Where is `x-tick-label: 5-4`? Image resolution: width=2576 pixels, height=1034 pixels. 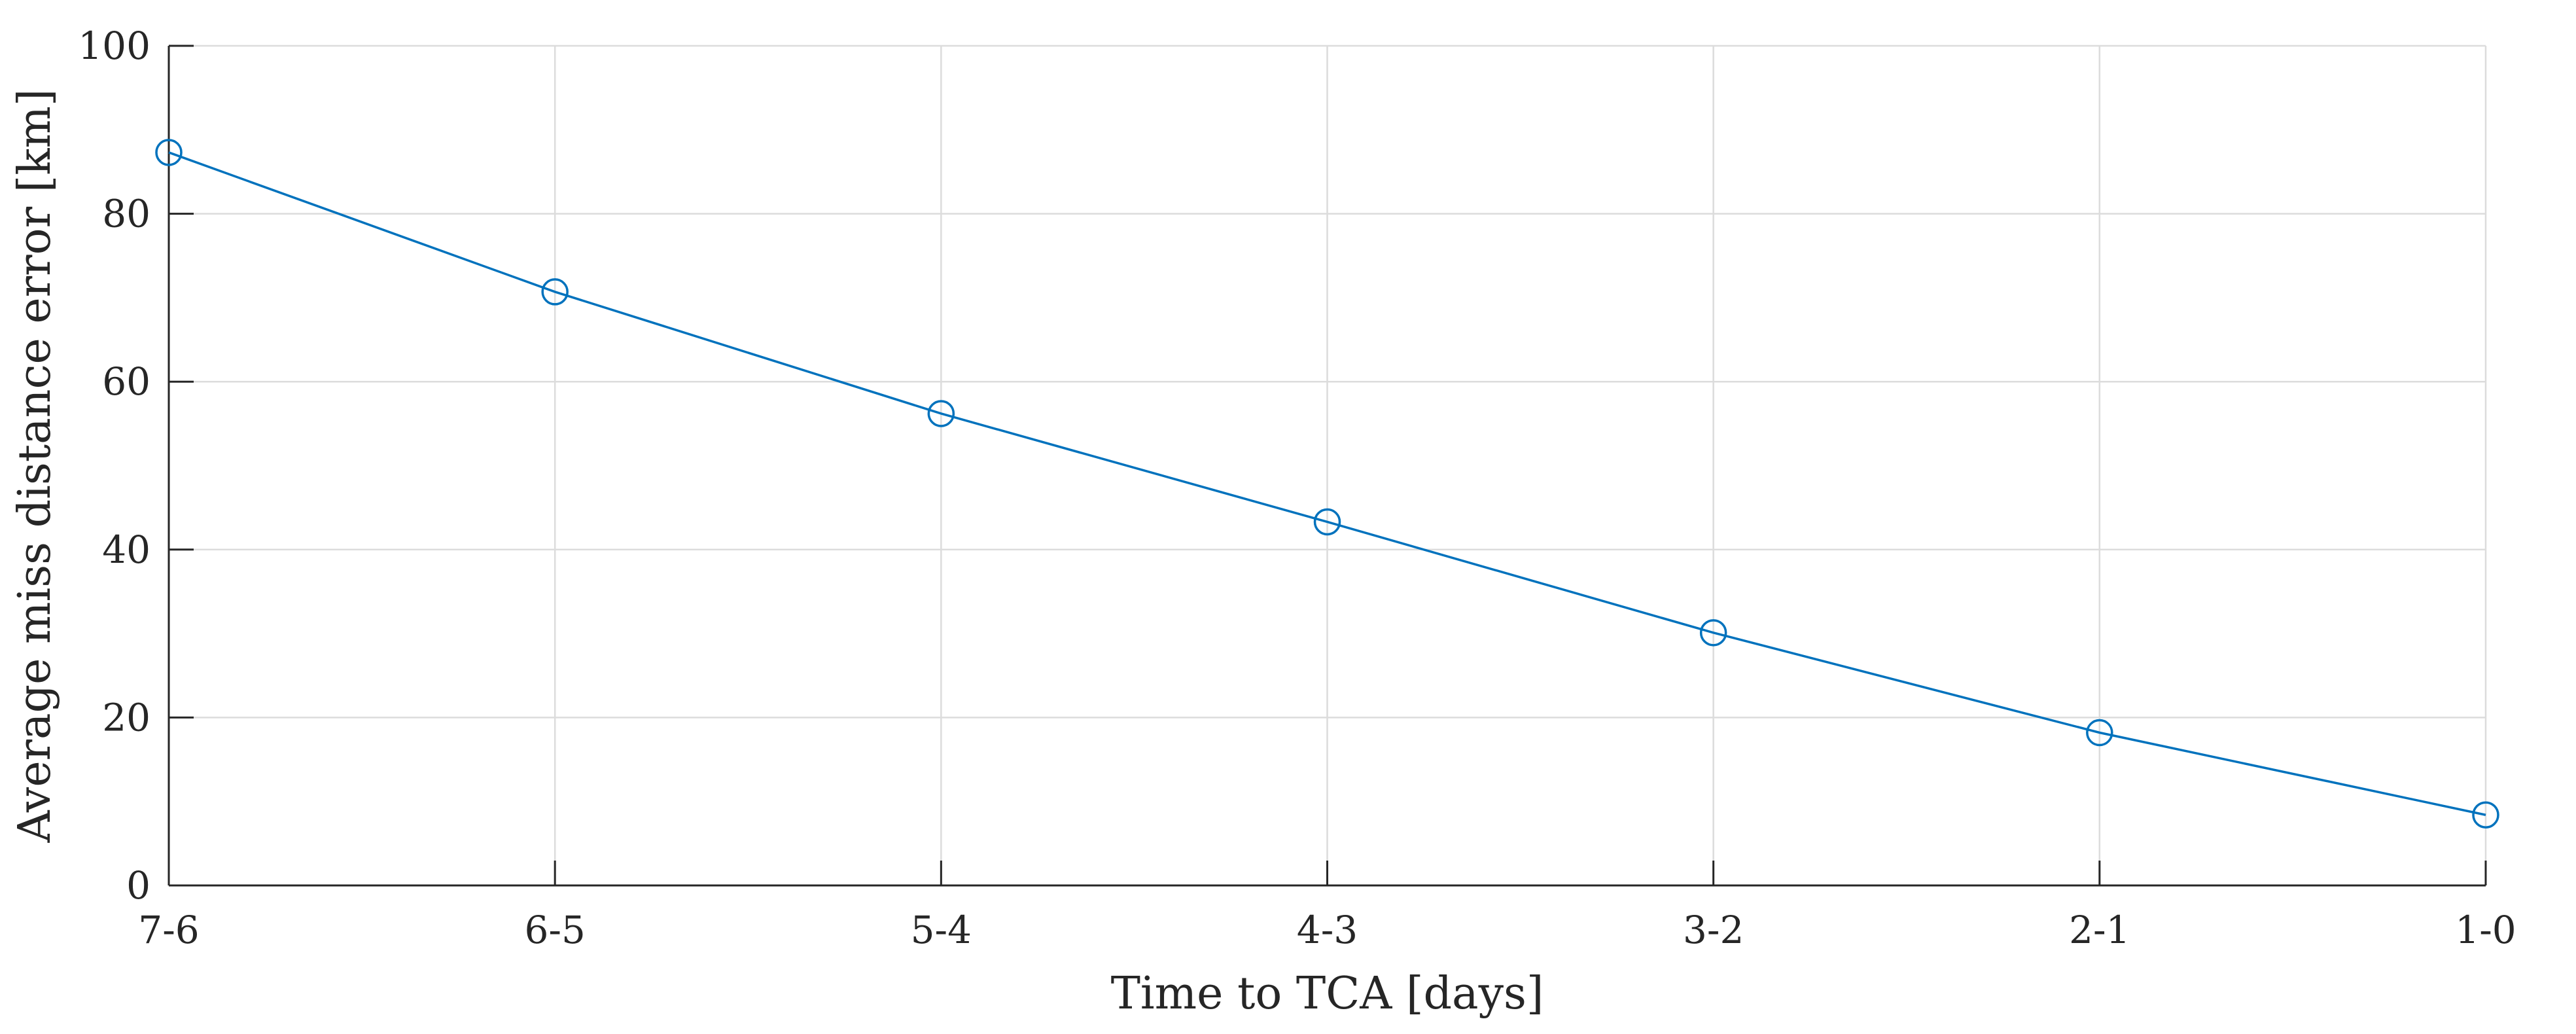
x-tick-label: 5-4 is located at coordinates (941, 930).